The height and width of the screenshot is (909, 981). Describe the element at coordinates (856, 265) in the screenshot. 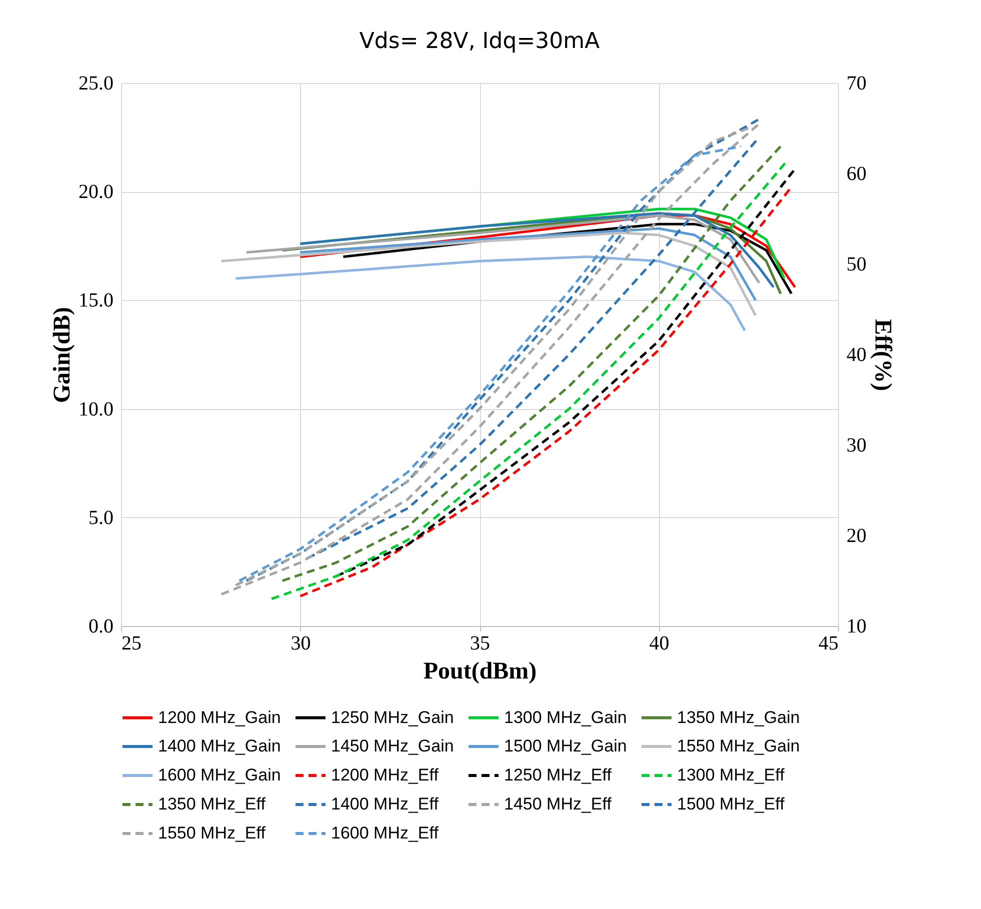

I see `y2-tick-label: 50` at that location.